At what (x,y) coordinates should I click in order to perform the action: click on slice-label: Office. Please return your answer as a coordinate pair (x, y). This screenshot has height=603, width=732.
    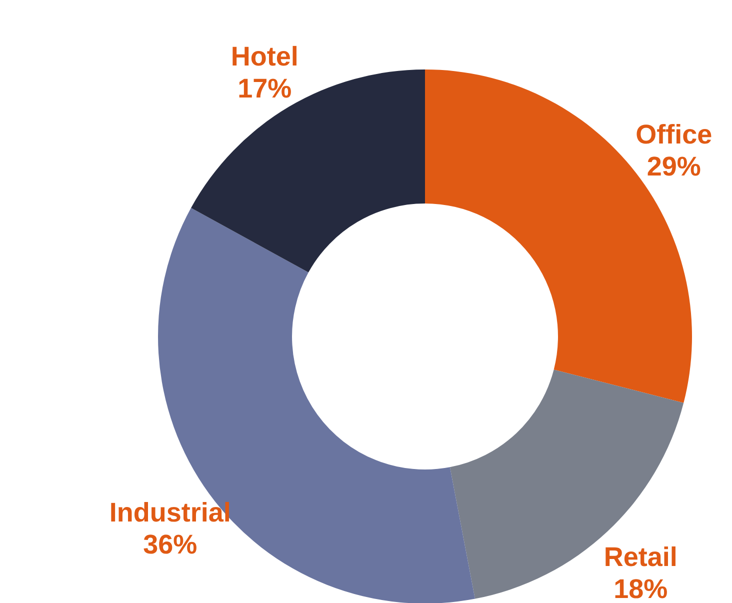
    Looking at the image, I should click on (674, 134).